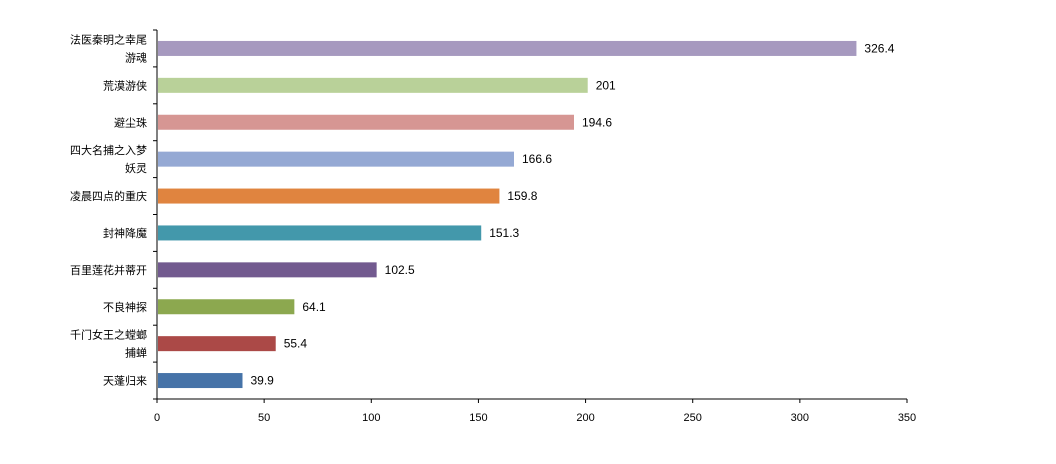 This screenshot has height=464, width=1056. What do you see at coordinates (125, 307) in the screenshot?
I see `category-label: 不良神探` at bounding box center [125, 307].